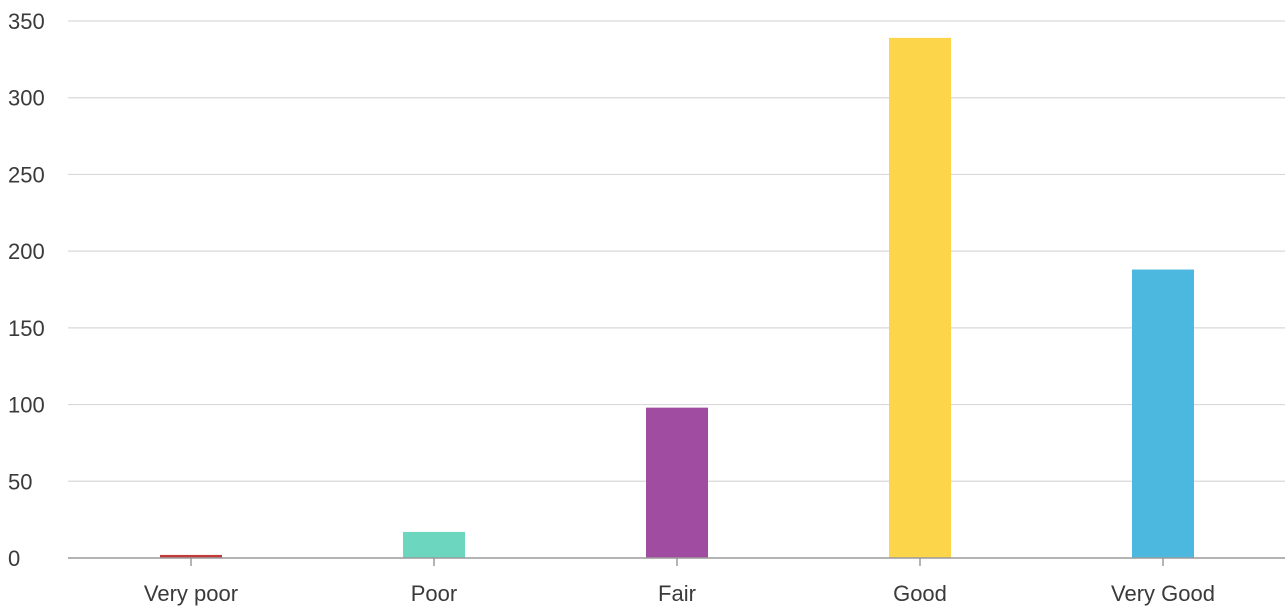 The image size is (1285, 615). What do you see at coordinates (26, 290) in the screenshot?
I see `y-axis-tick-labels: 0 50 100 150 200 250 300 350` at bounding box center [26, 290].